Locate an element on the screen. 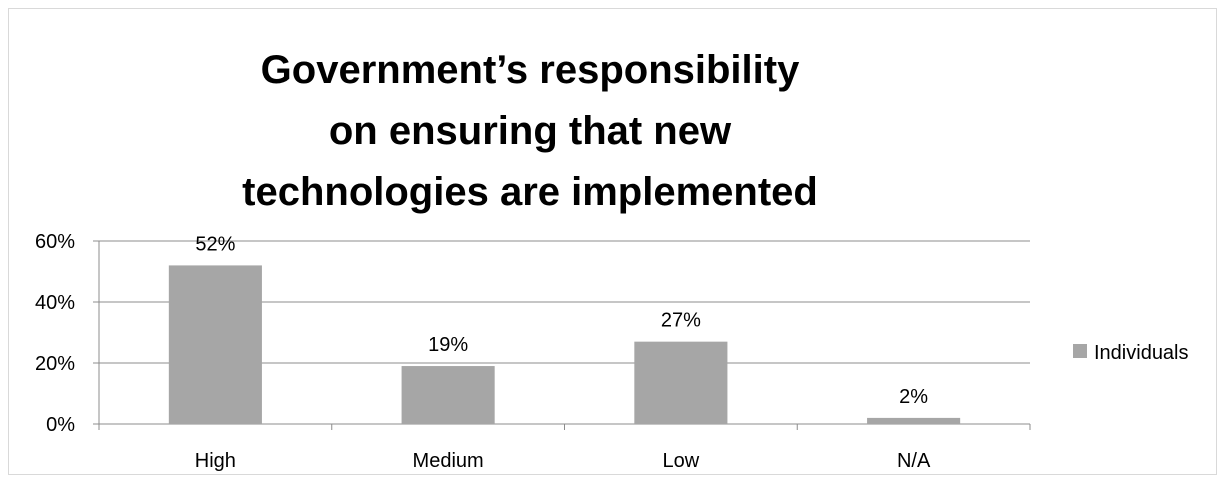 The width and height of the screenshot is (1225, 483). data-label: 19% is located at coordinates (448, 345).